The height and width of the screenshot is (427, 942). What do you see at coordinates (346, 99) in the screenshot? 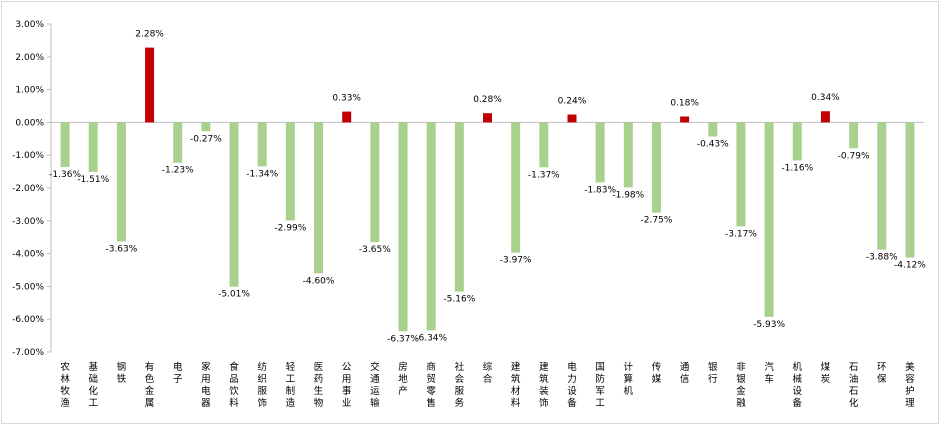
I see `data-label: 0.33%` at bounding box center [346, 99].